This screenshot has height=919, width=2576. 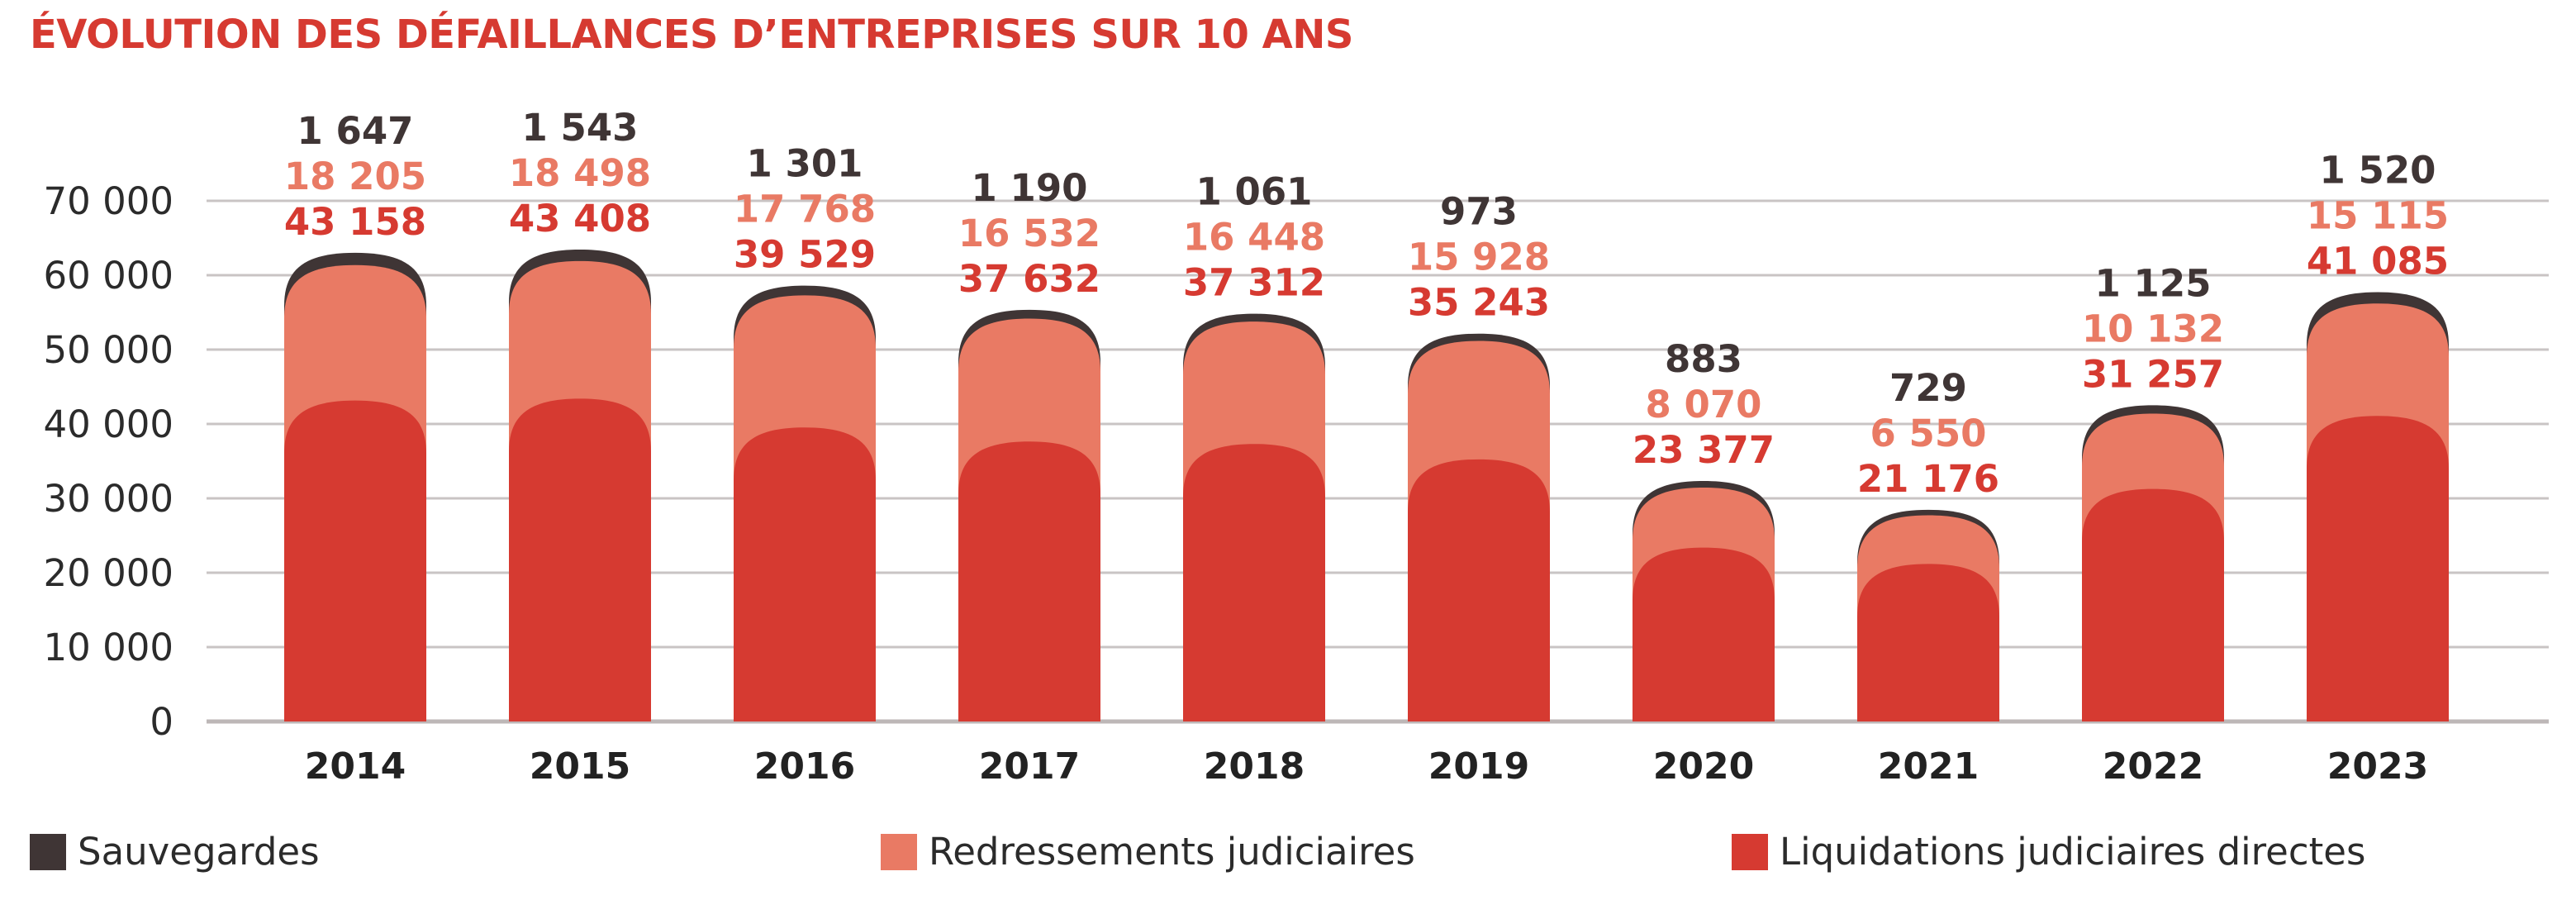 What do you see at coordinates (805, 209) in the screenshot?
I see `data-label-redressements: 17 768` at bounding box center [805, 209].